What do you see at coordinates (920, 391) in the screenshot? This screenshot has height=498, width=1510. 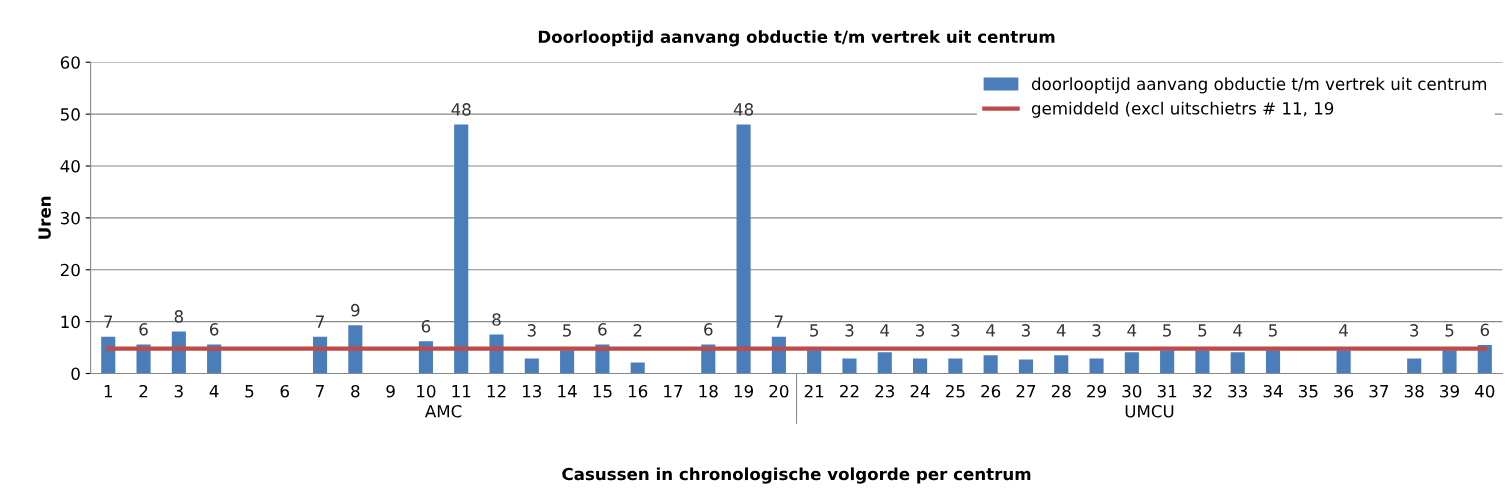 I see `x-tick-label: 24` at bounding box center [920, 391].